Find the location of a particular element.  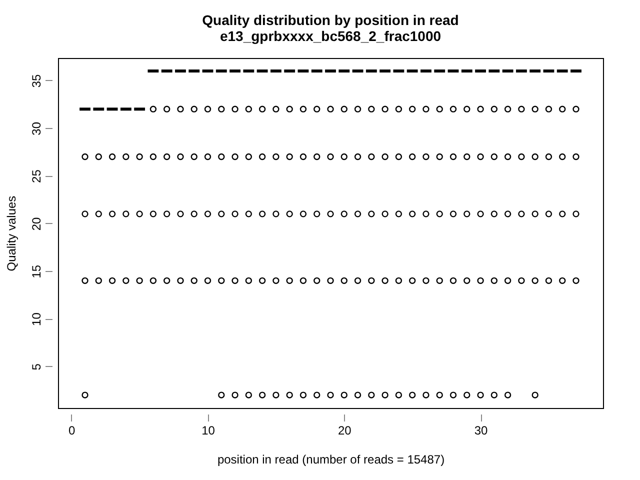

y-tick-label: 15 is located at coordinates (37, 271).